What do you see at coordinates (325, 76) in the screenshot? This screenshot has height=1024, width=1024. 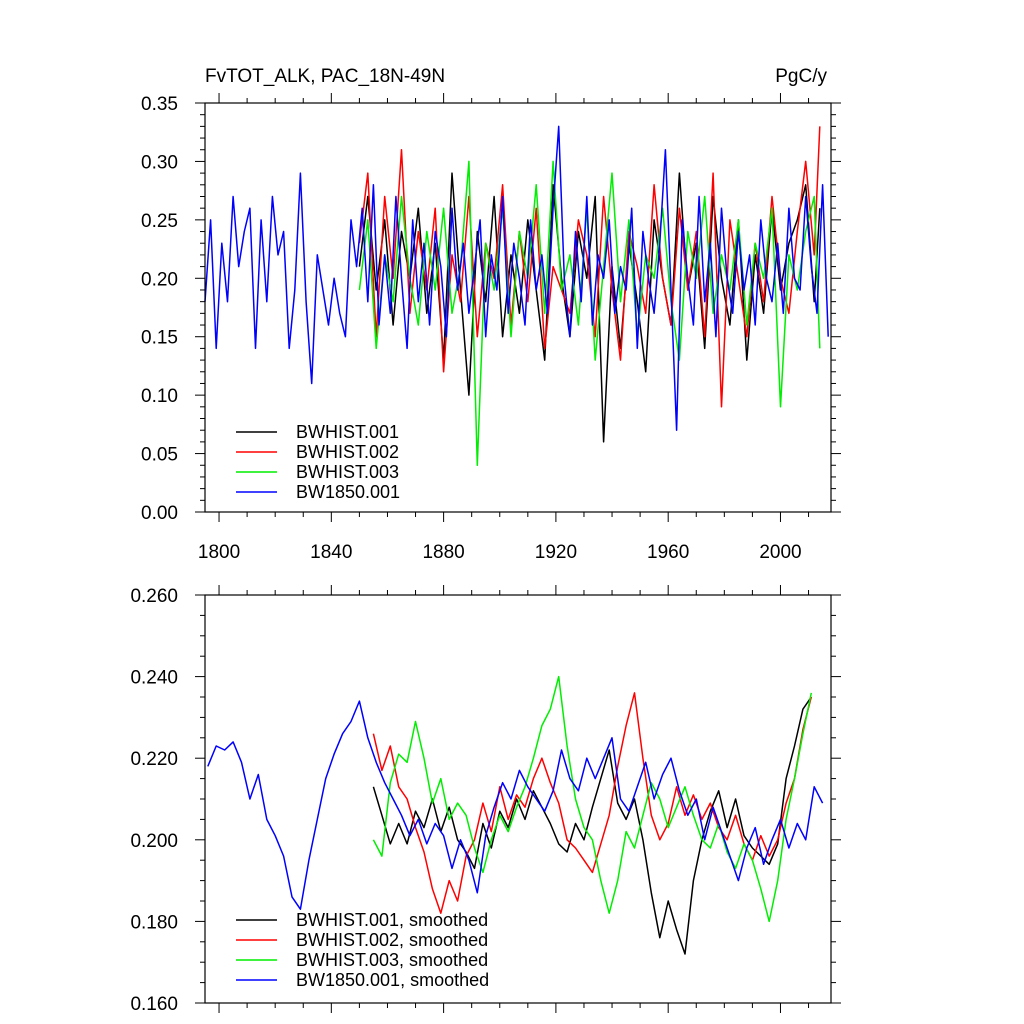 I see `top-title: FvTOT_ALK, PAC_18N-49N` at bounding box center [325, 76].